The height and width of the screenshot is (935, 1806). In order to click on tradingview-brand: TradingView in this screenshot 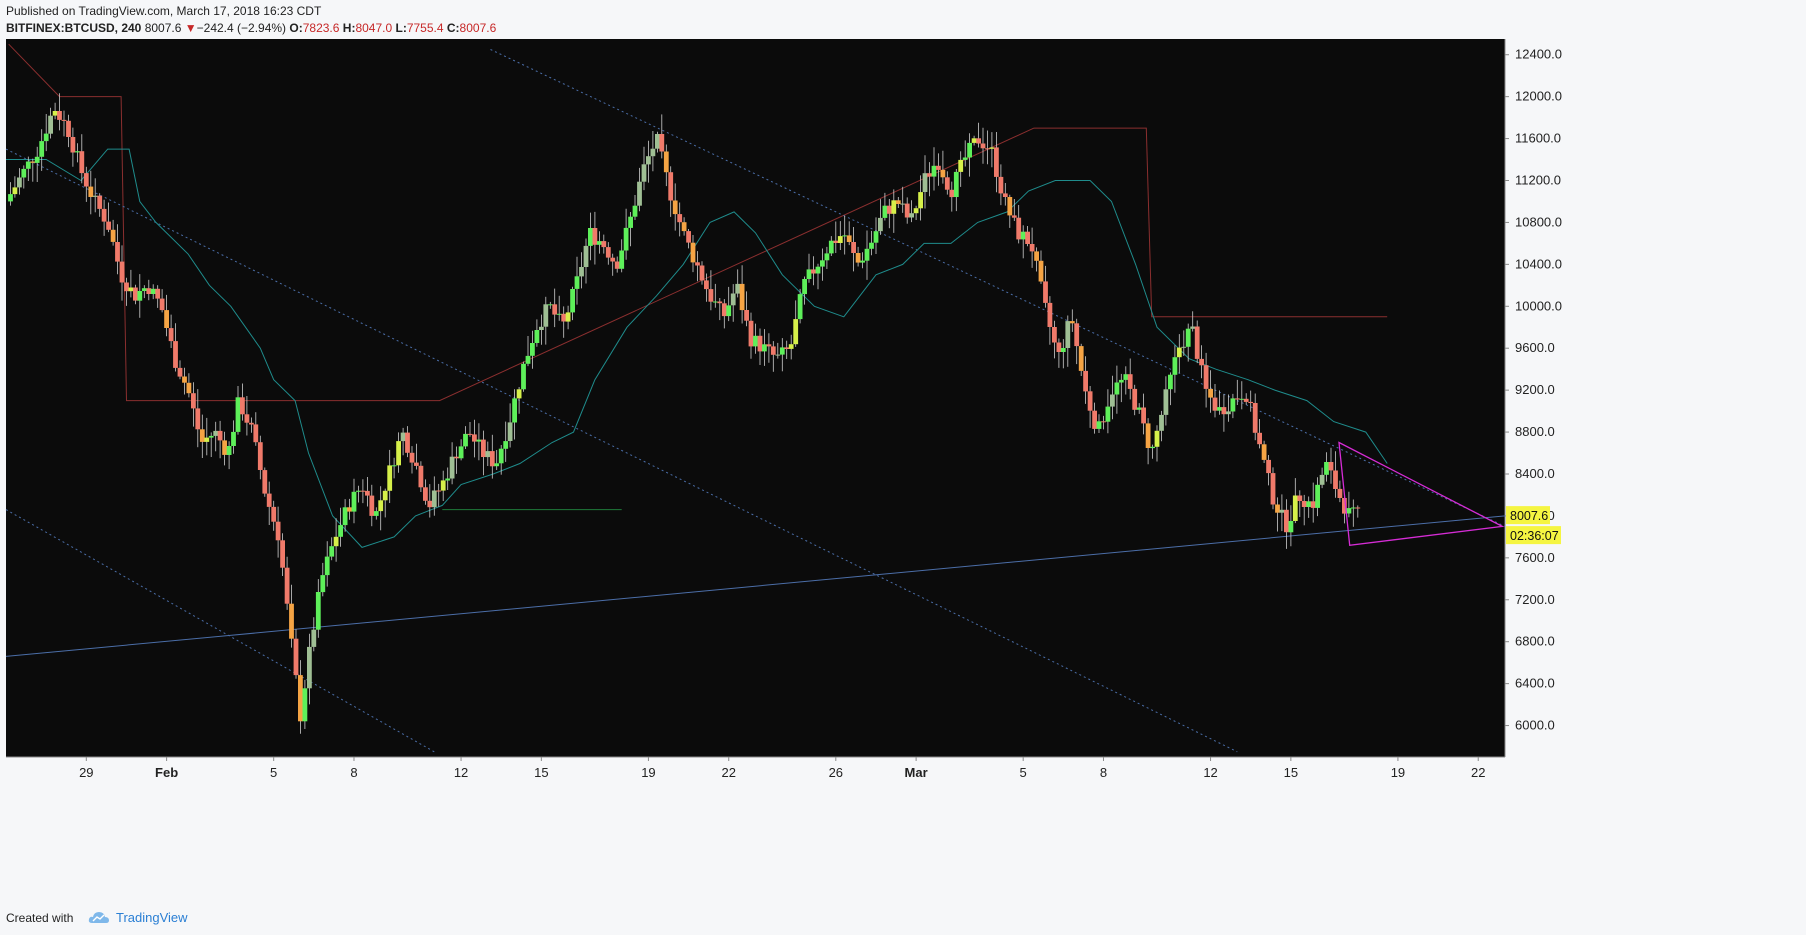, I will do `click(152, 917)`.